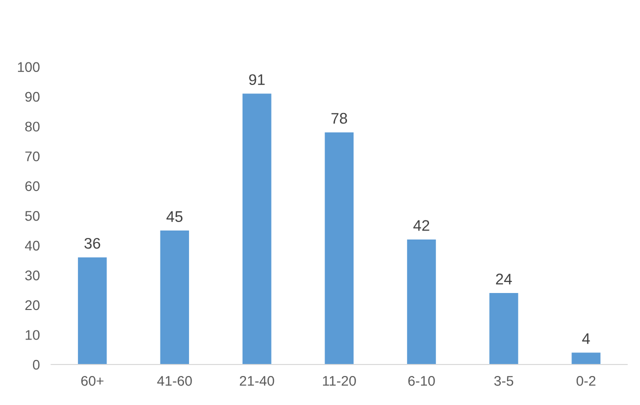 The height and width of the screenshot is (405, 640). Describe the element at coordinates (92, 243) in the screenshot. I see `data-label: 36` at that location.